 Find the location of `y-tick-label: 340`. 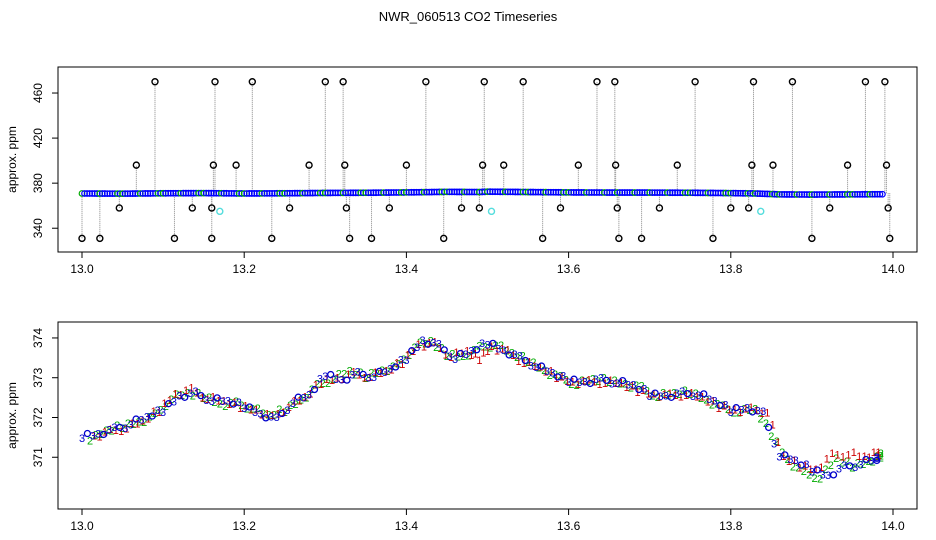

y-tick-label: 340 is located at coordinates (38, 228).